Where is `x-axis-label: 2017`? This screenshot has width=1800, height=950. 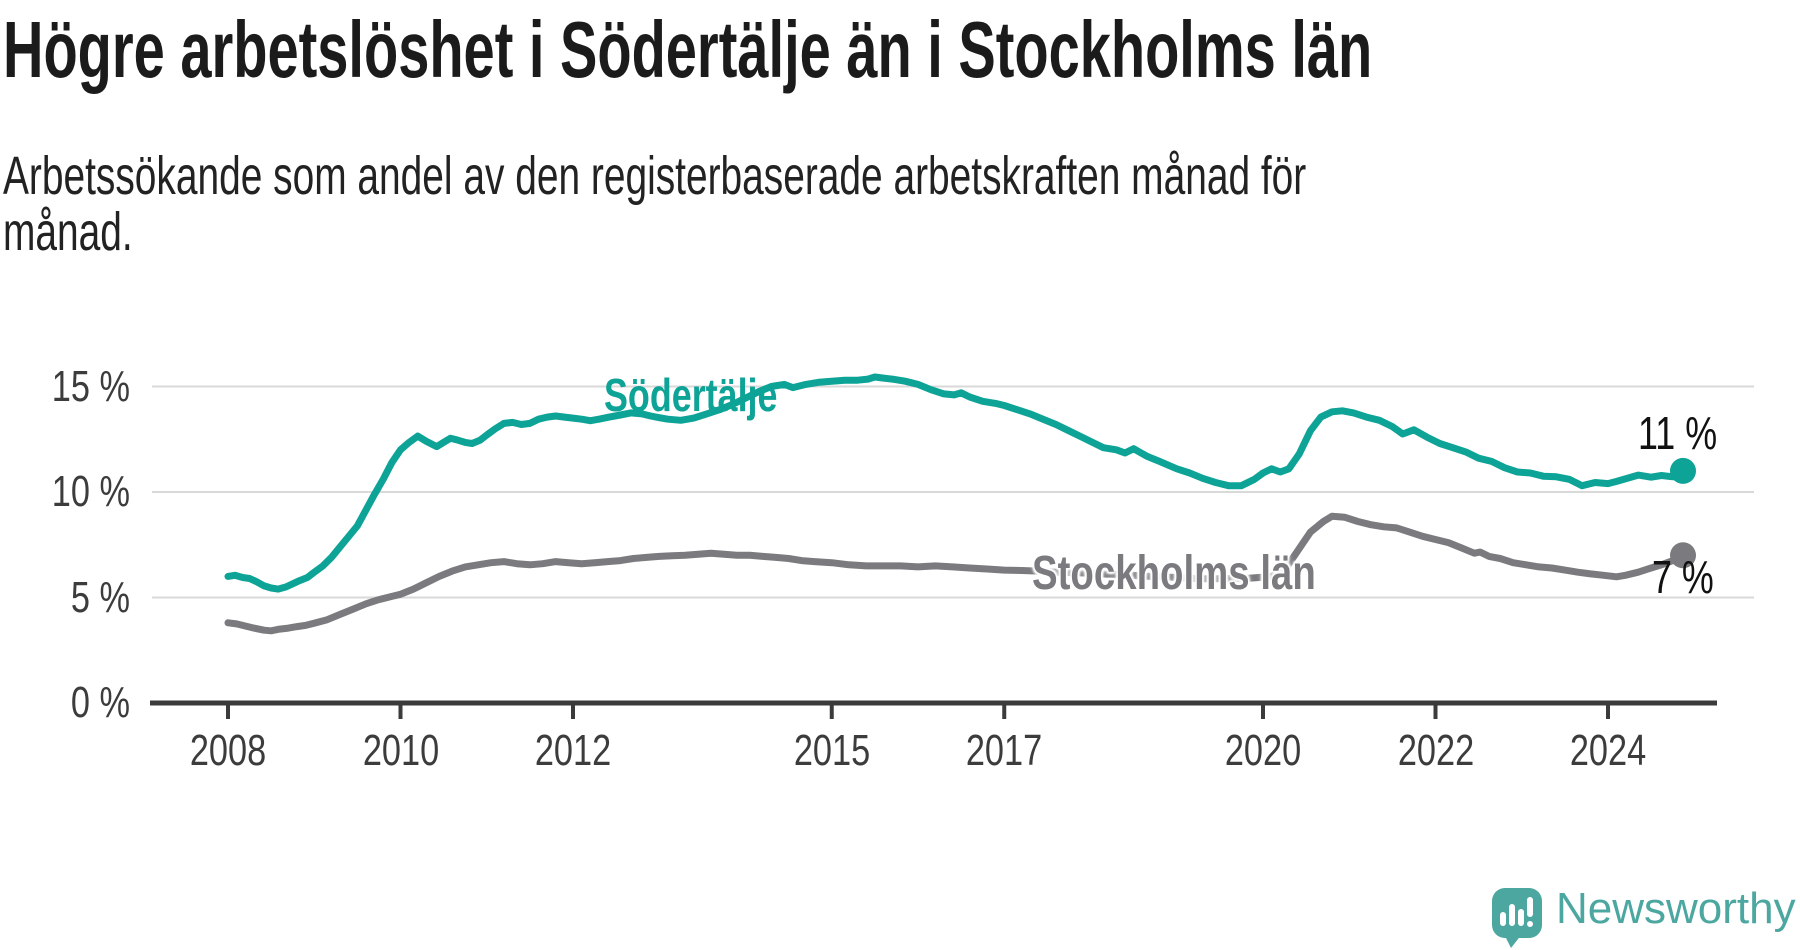 x-axis-label: 2017 is located at coordinates (1004, 750).